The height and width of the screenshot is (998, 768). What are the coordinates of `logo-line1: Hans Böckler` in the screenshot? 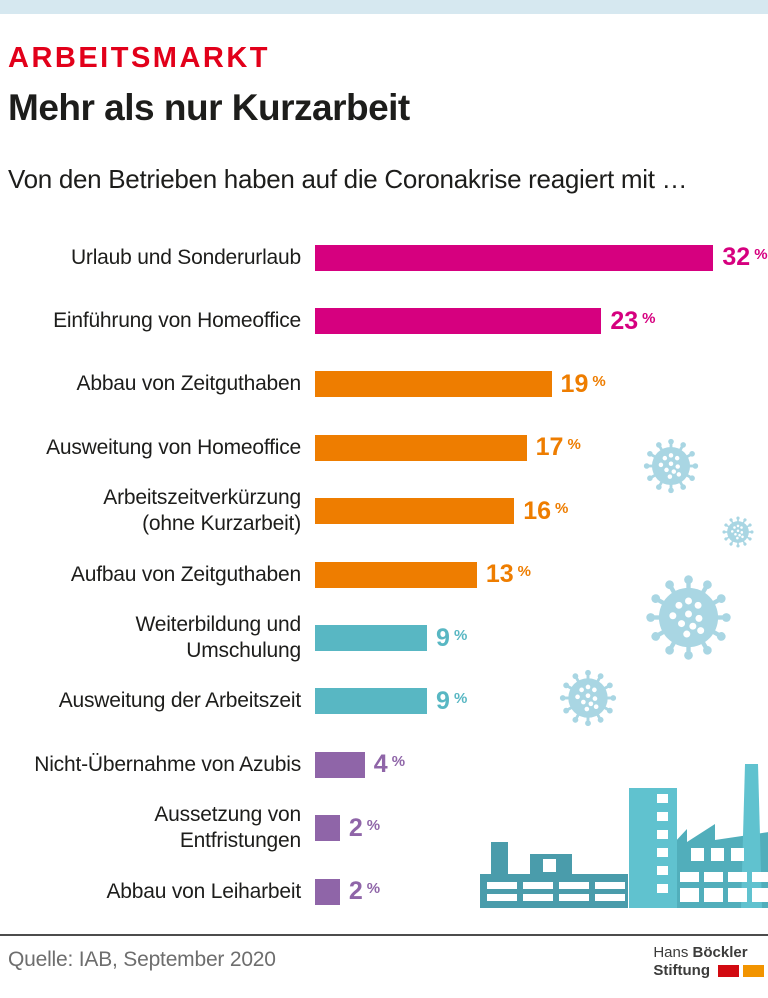 It's located at (708, 953).